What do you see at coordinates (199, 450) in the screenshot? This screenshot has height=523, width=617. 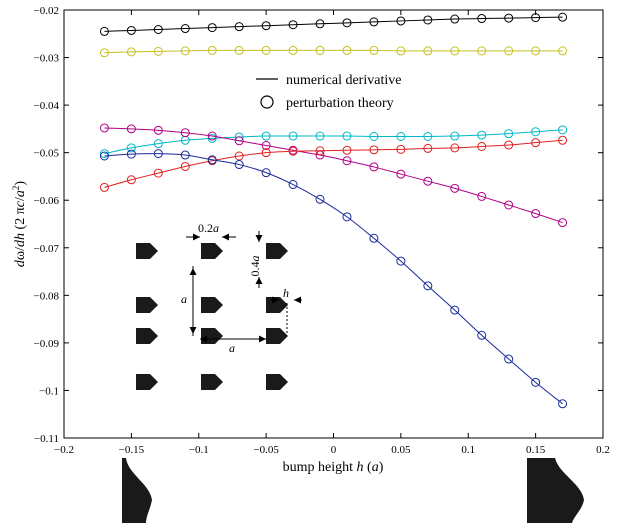 I see `x-tick-label: −0.1` at bounding box center [199, 450].